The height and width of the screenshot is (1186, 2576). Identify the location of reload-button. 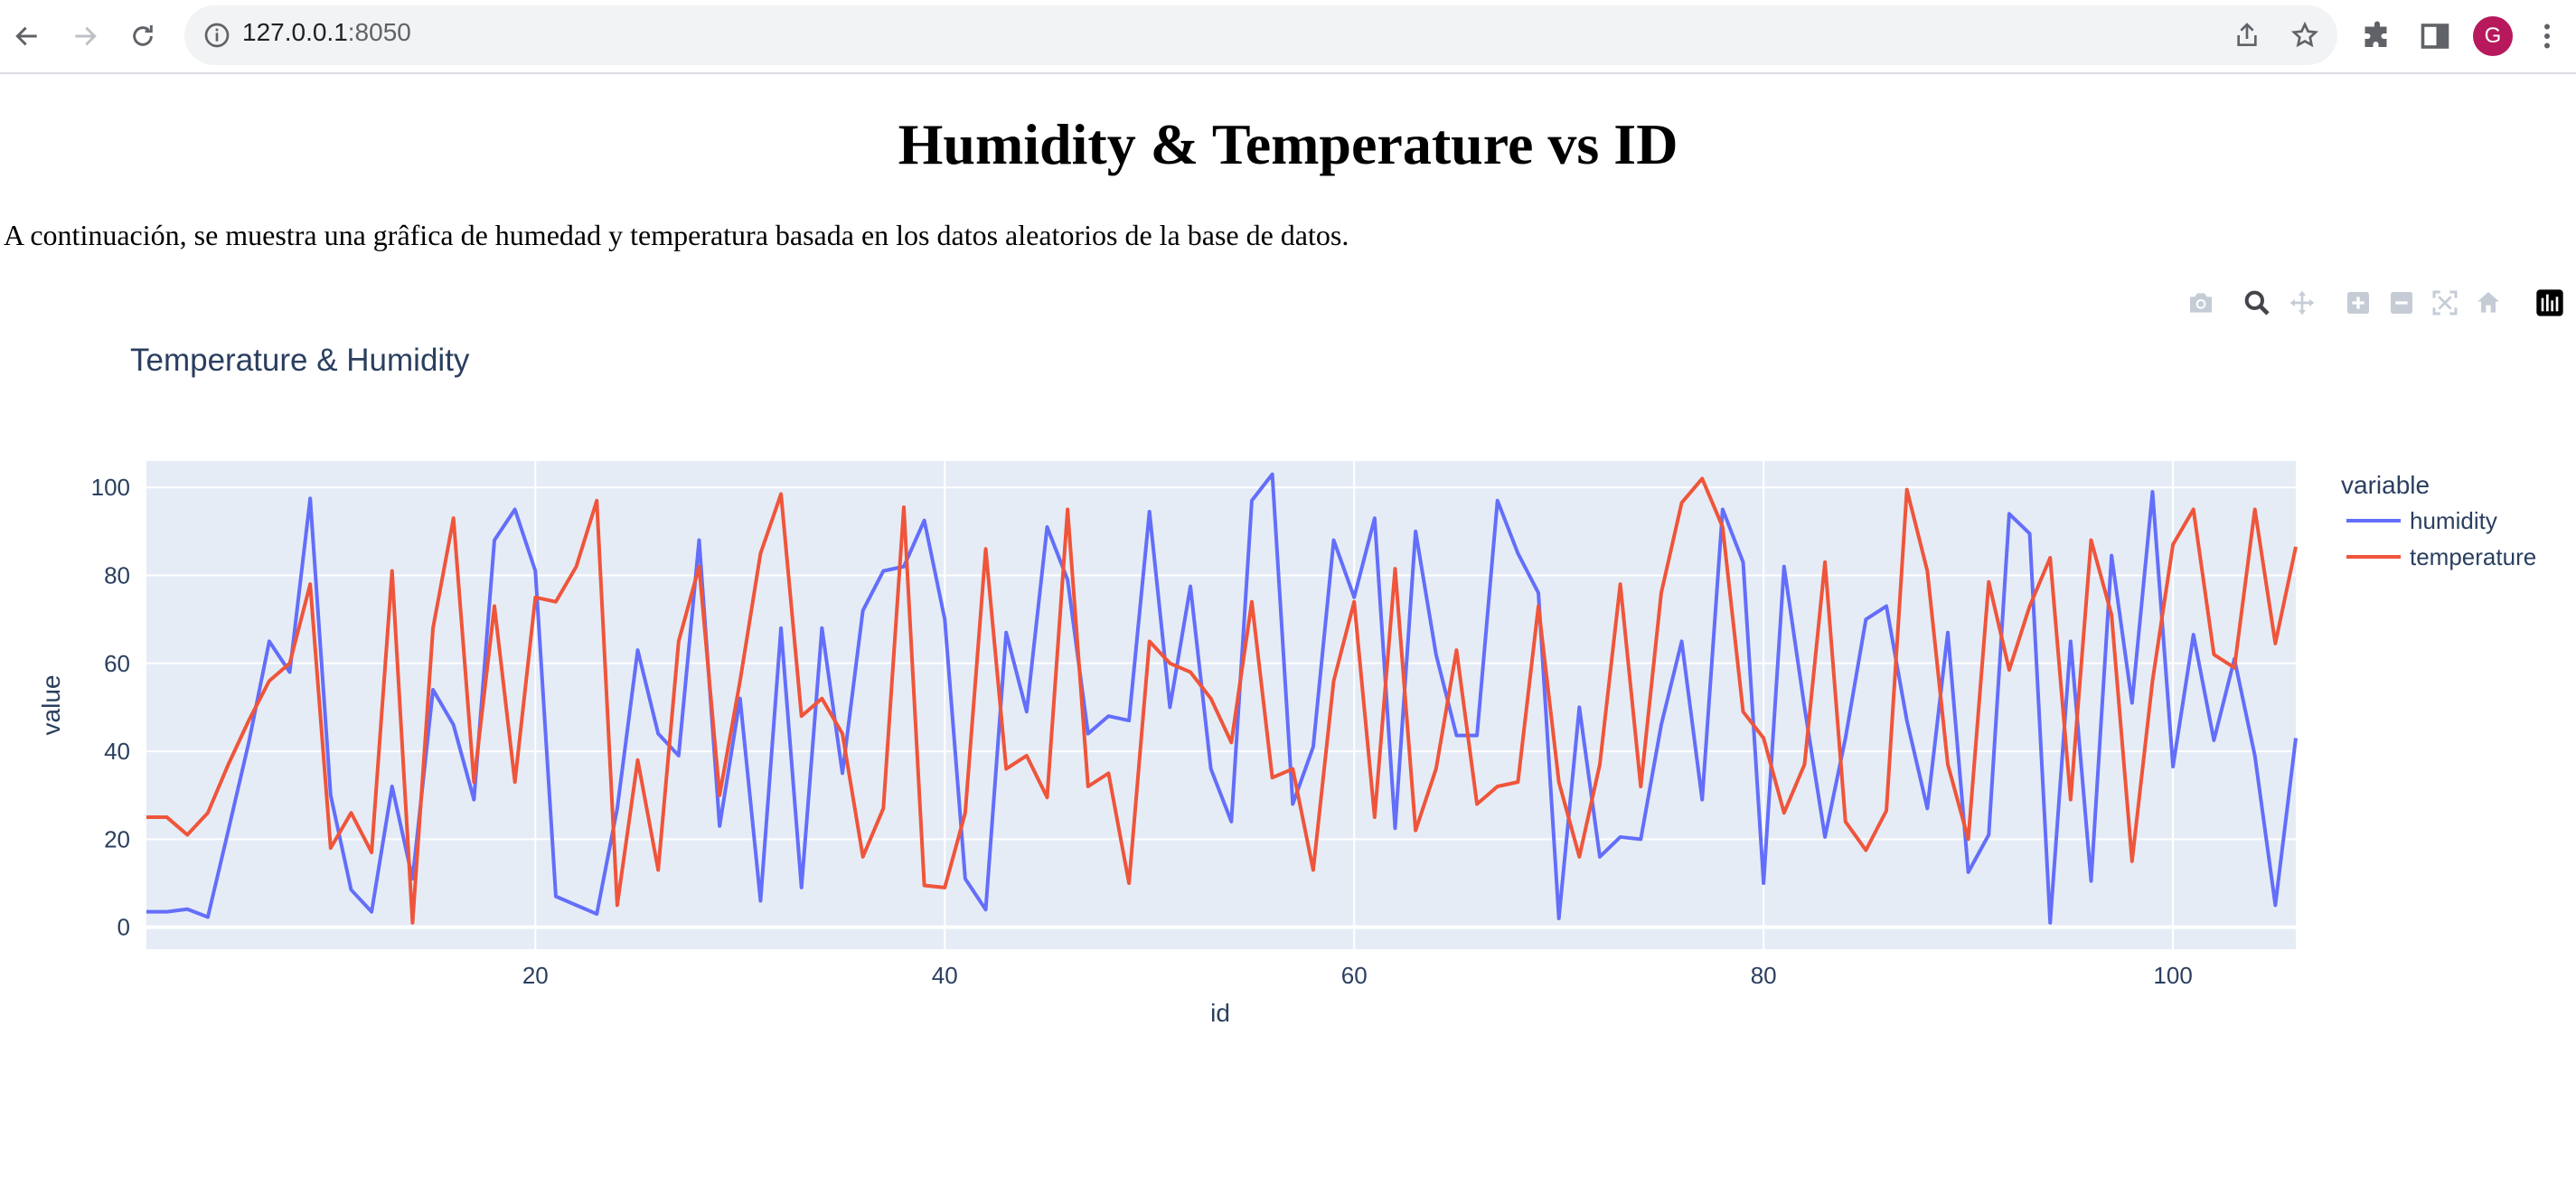
(143, 36).